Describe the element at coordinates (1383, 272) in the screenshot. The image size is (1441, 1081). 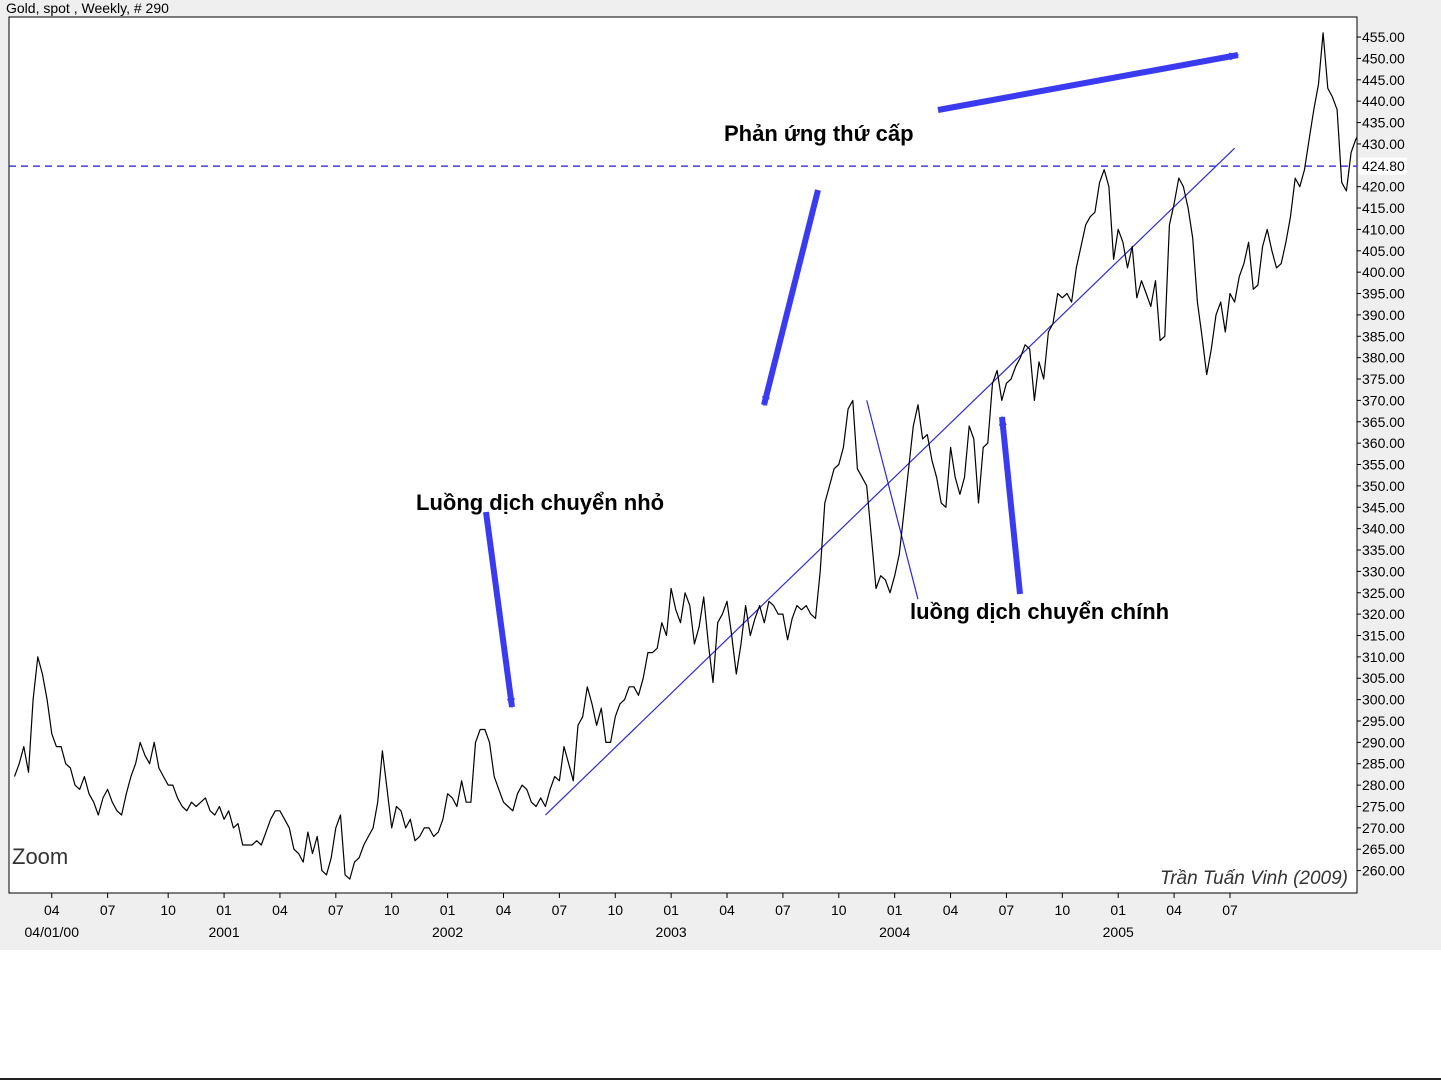
I see `y-tick-label: 400.00` at that location.